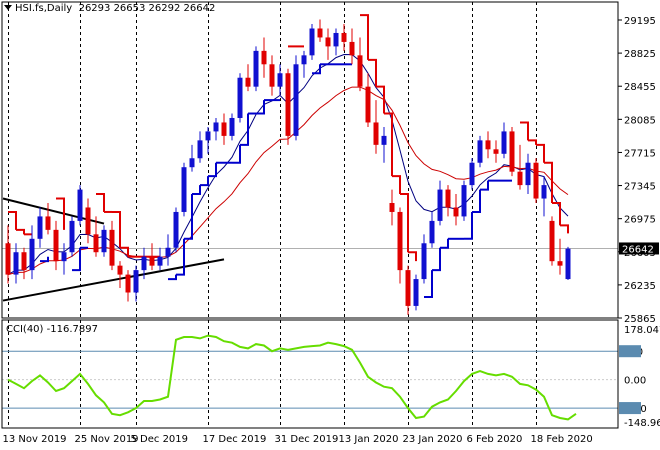  I want to click on y-tick-label: 25865, so click(640, 319).